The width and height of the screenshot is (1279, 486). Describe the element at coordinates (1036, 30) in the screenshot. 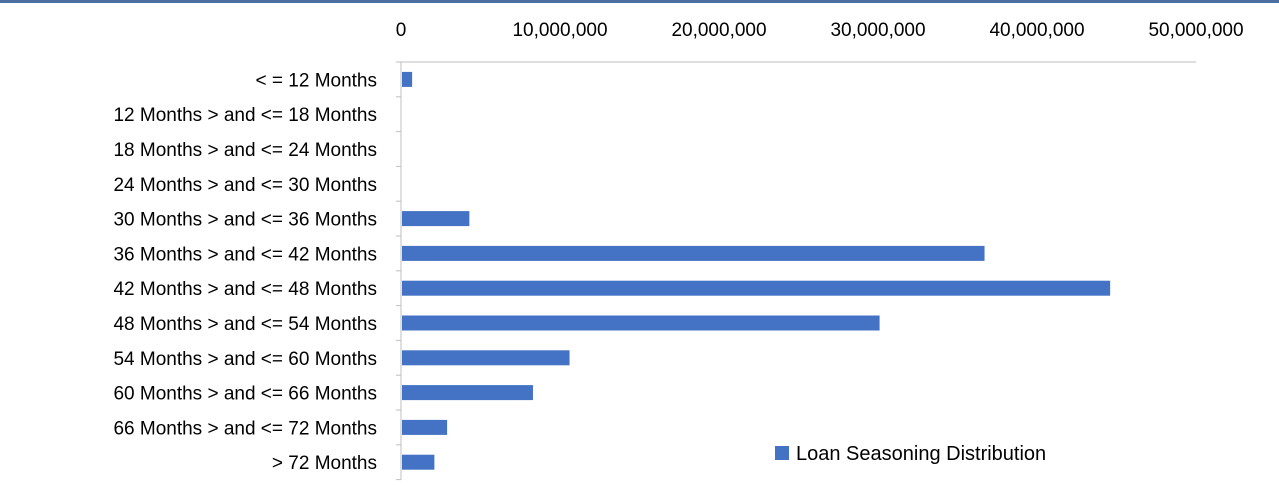

I see `x-tick-label: 40,000,000` at that location.